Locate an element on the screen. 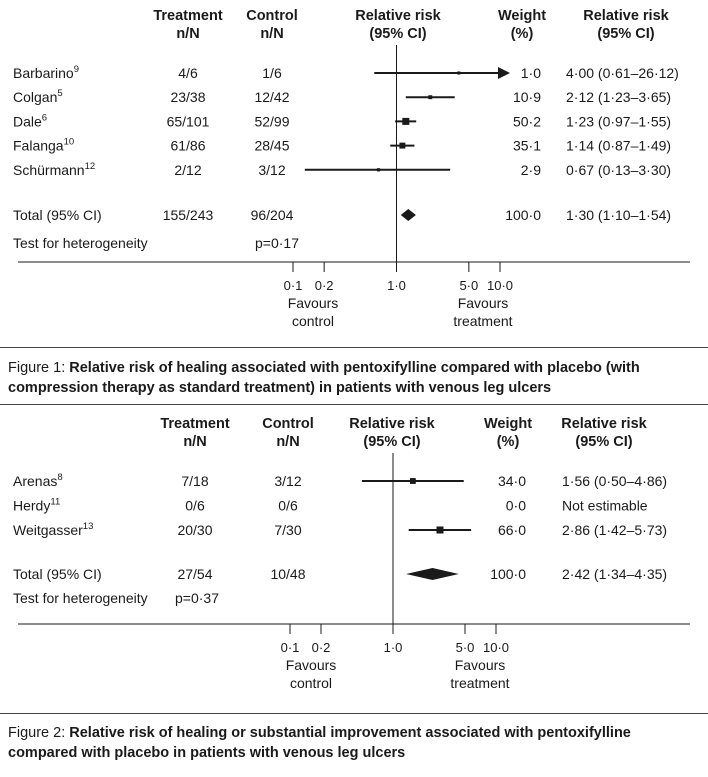  fig1-total-weight: 100·0 is located at coordinates (523, 215).